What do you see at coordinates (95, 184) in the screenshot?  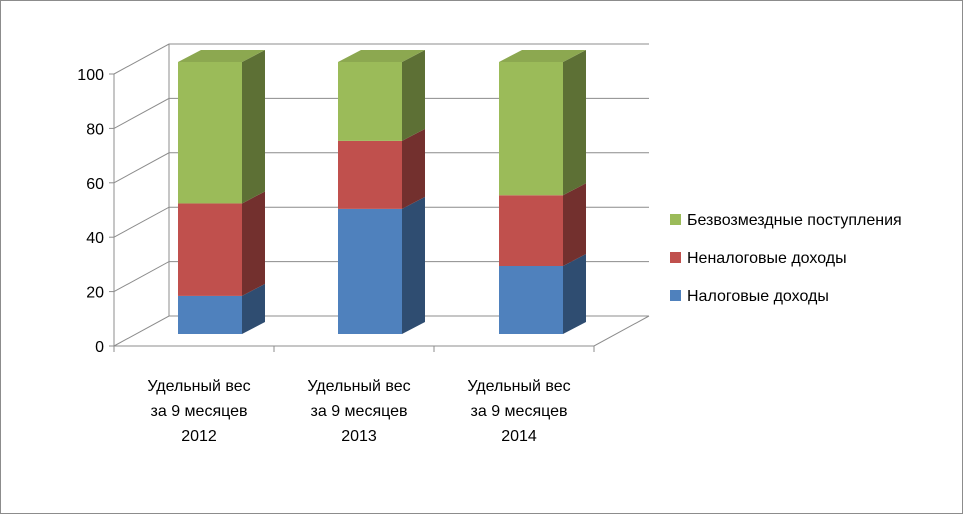 I see `y-tick-label: 60` at bounding box center [95, 184].